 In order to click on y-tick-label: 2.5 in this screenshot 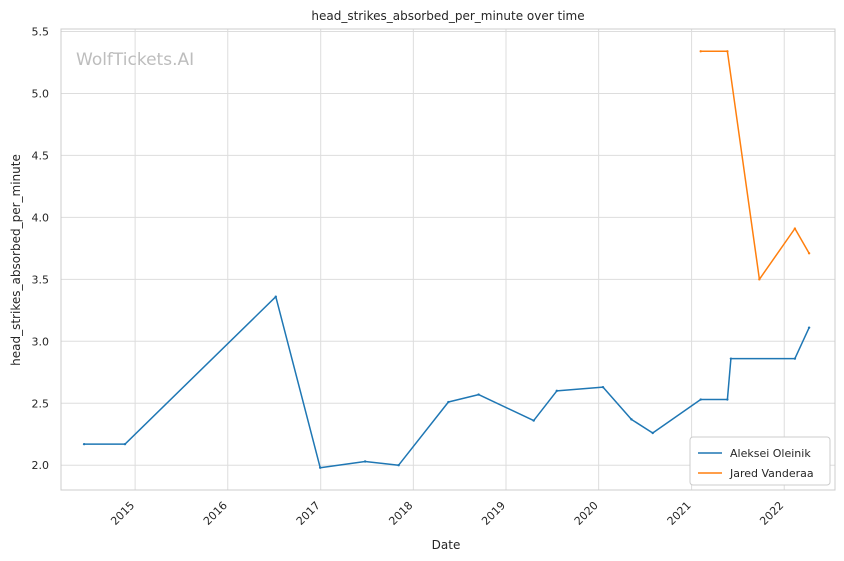, I will do `click(41, 403)`.